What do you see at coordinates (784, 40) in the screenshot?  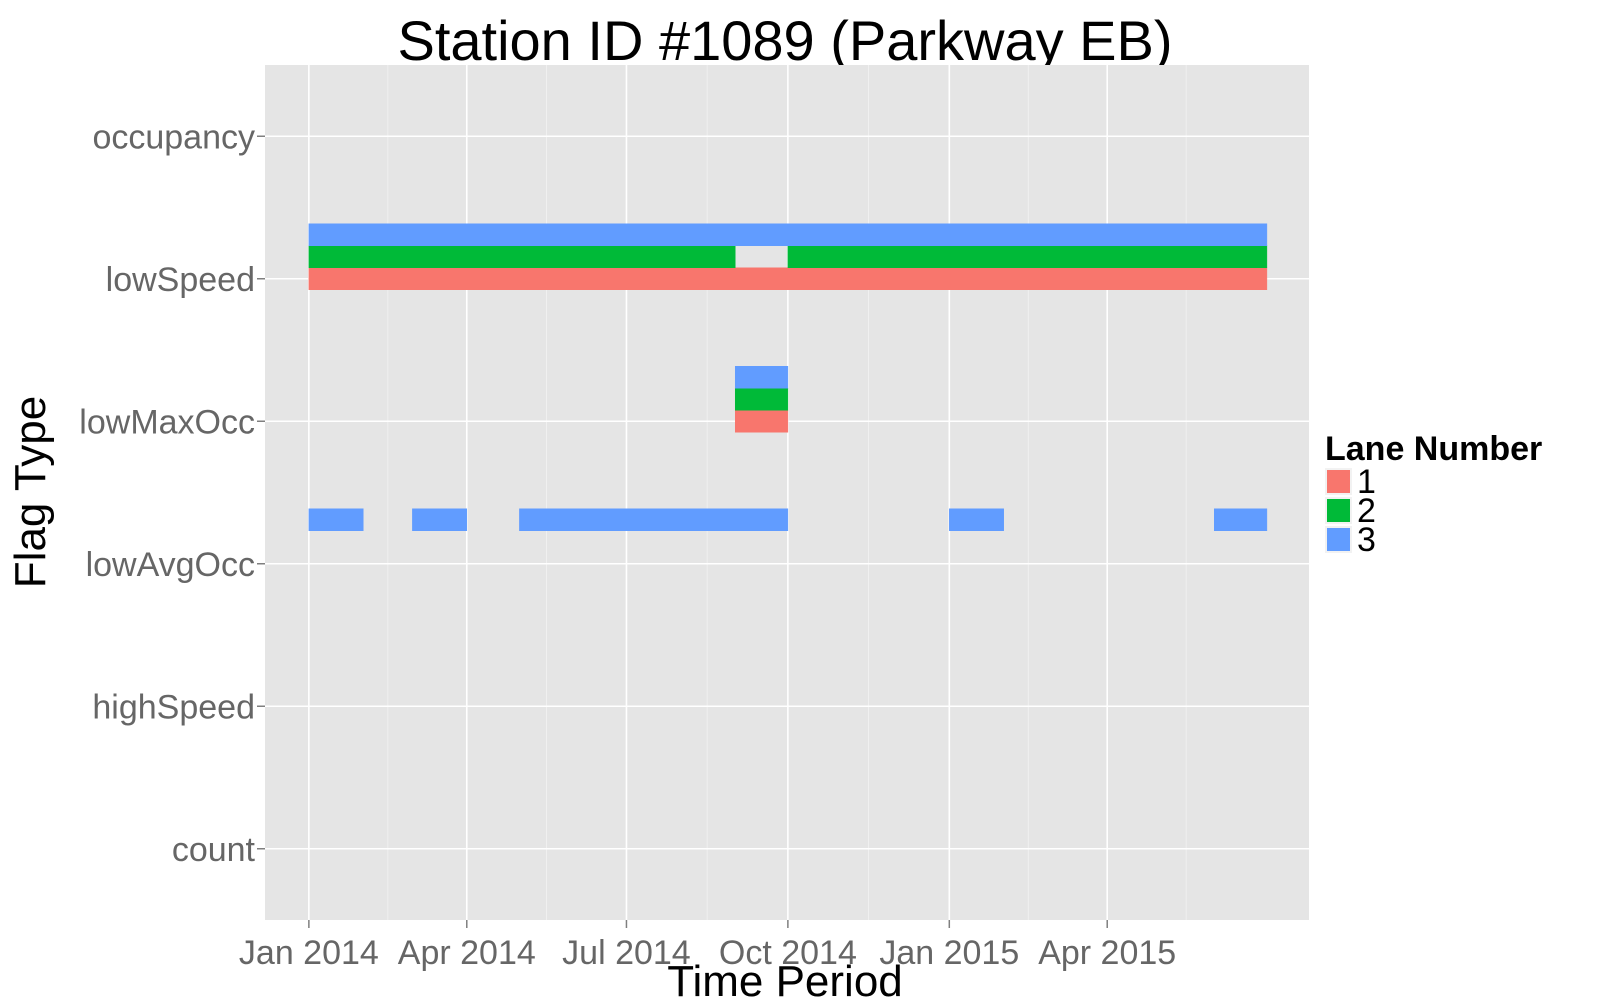 I see `chart-title: Station ID #1089 (Parkway EB)` at bounding box center [784, 40].